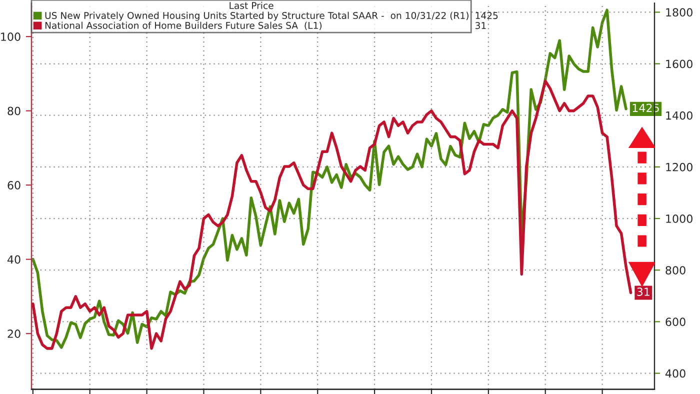 The image size is (700, 394). Describe the element at coordinates (183, 26) in the screenshot. I see `legend-label: National Association of Home Builders Future Sales SA (L1)` at that location.